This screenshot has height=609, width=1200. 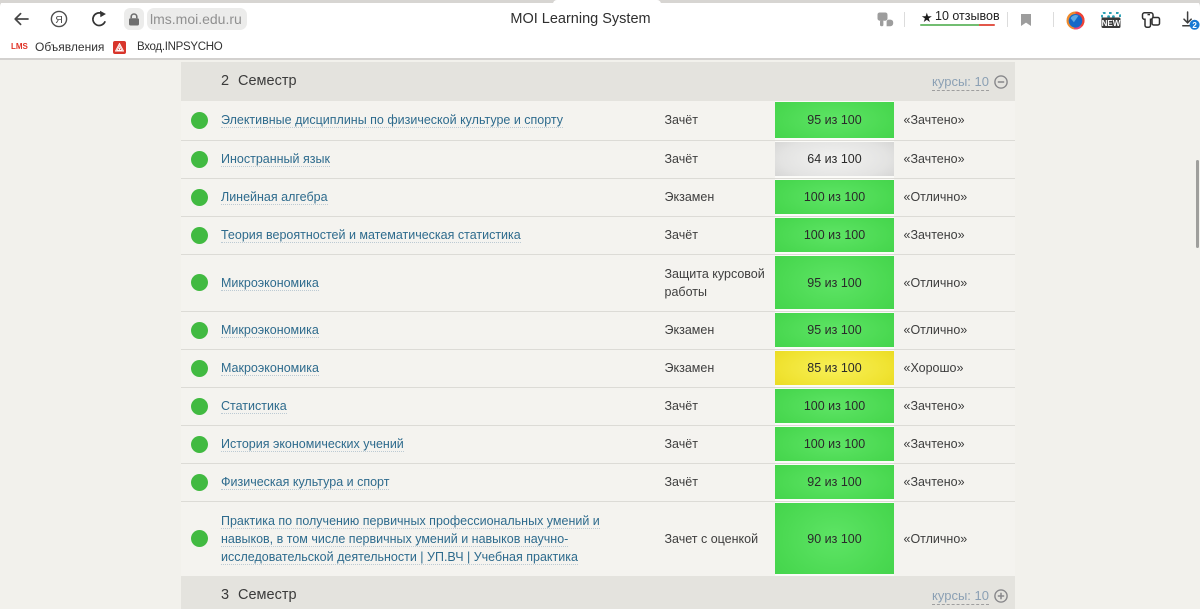 I want to click on svg-text: Я, so click(x=59, y=20).